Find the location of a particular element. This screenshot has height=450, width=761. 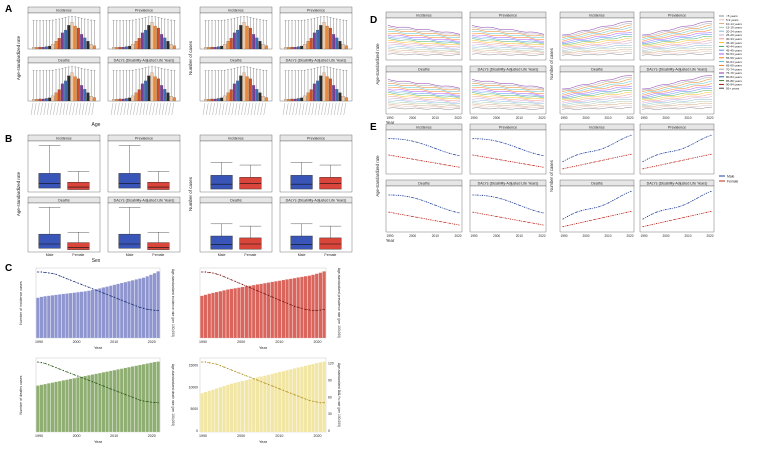

x-tick-label: Male is located at coordinates (130, 255).